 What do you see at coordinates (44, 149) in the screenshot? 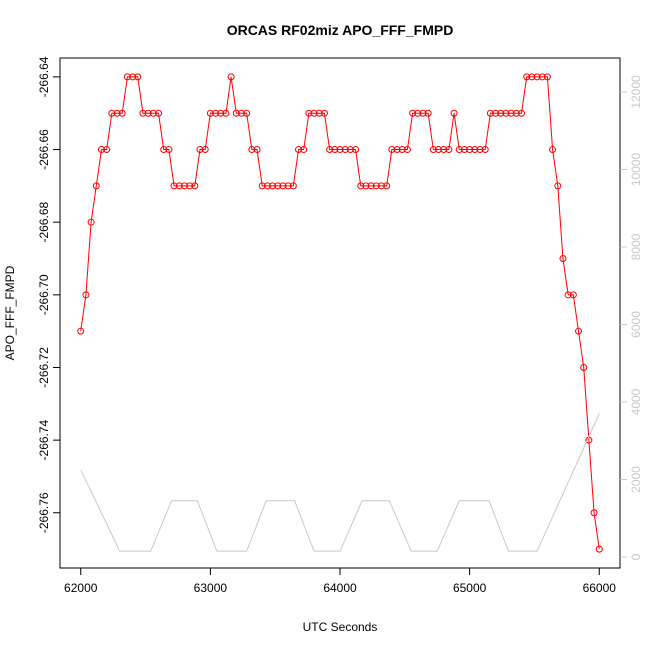
I see `y-tick-label: -266.66` at bounding box center [44, 149].